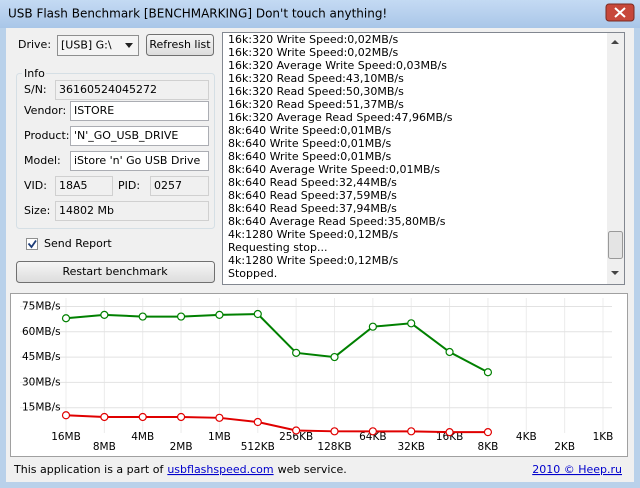  What do you see at coordinates (41, 382) in the screenshot?
I see `y-tick-label: 30MB/s` at bounding box center [41, 382].